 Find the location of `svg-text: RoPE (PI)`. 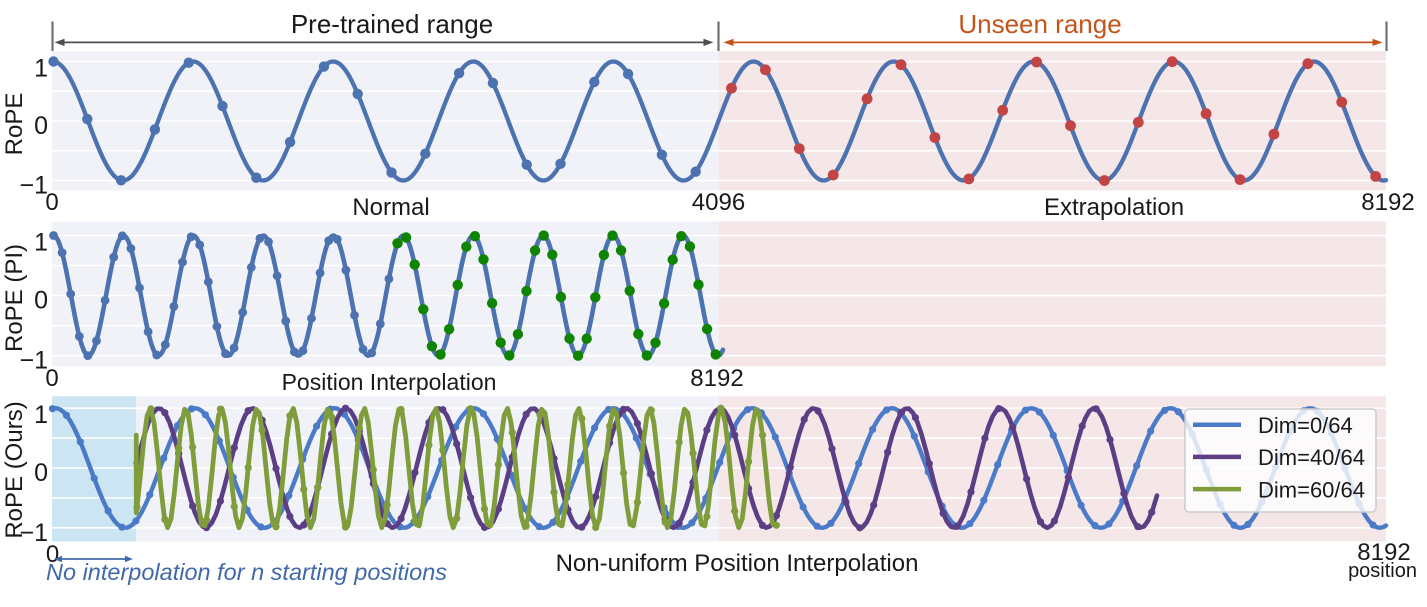

svg-text: RoPE (PI) is located at coordinates (14, 298).